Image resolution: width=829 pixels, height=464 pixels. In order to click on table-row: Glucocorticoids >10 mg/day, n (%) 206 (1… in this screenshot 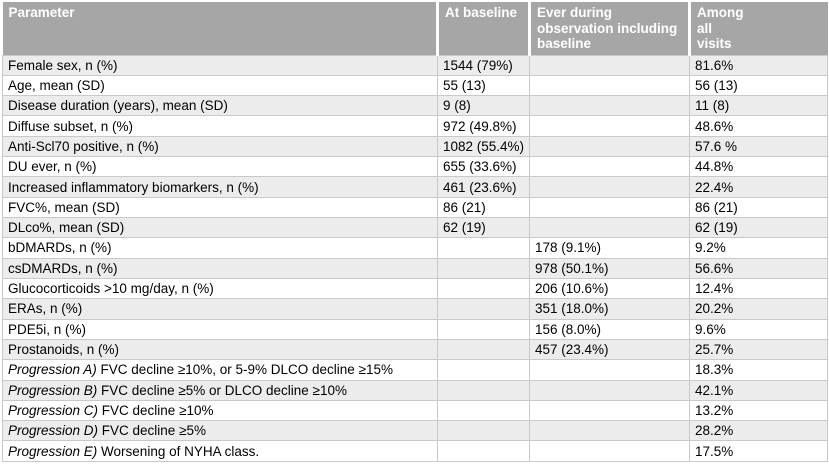, I will do `click(415, 288)`.